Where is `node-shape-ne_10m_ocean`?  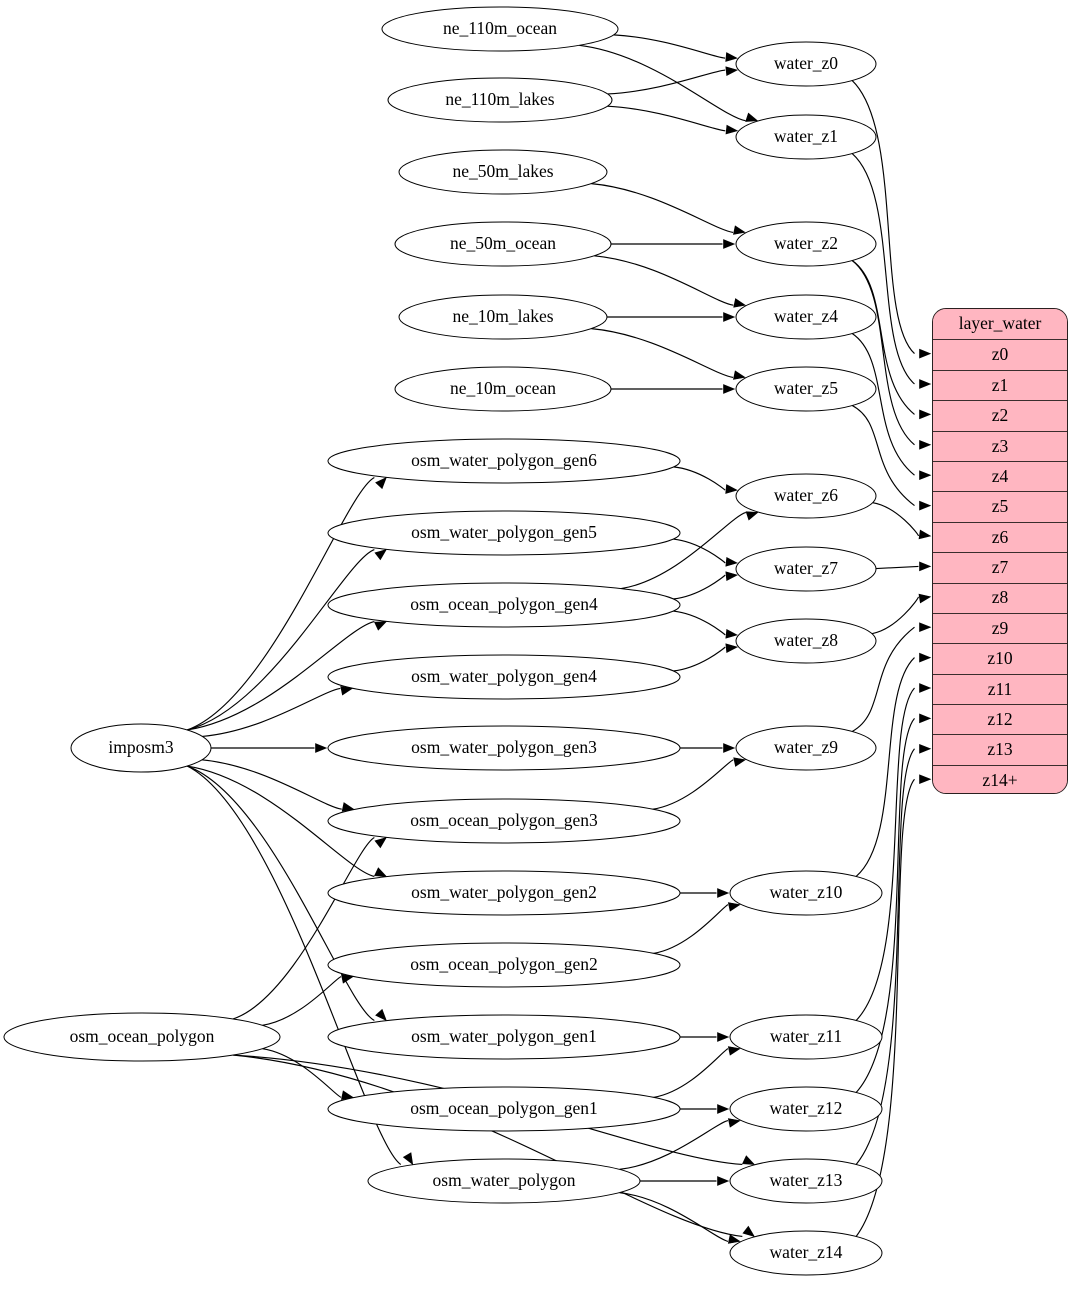 node-shape-ne_10m_ocean is located at coordinates (503, 389).